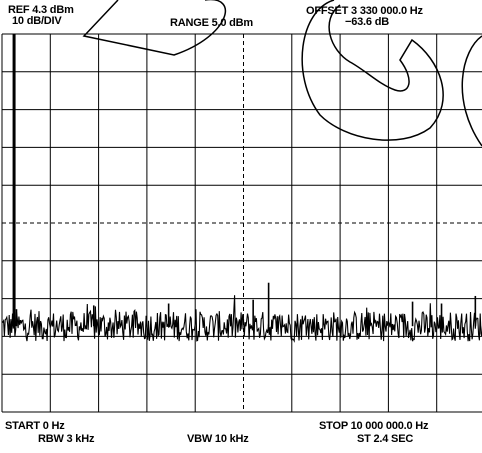 This screenshot has height=453, width=482. Describe the element at coordinates (364, 11) in the screenshot. I see `offset-label: OFFSET 3 330 000.0 Hz` at that location.